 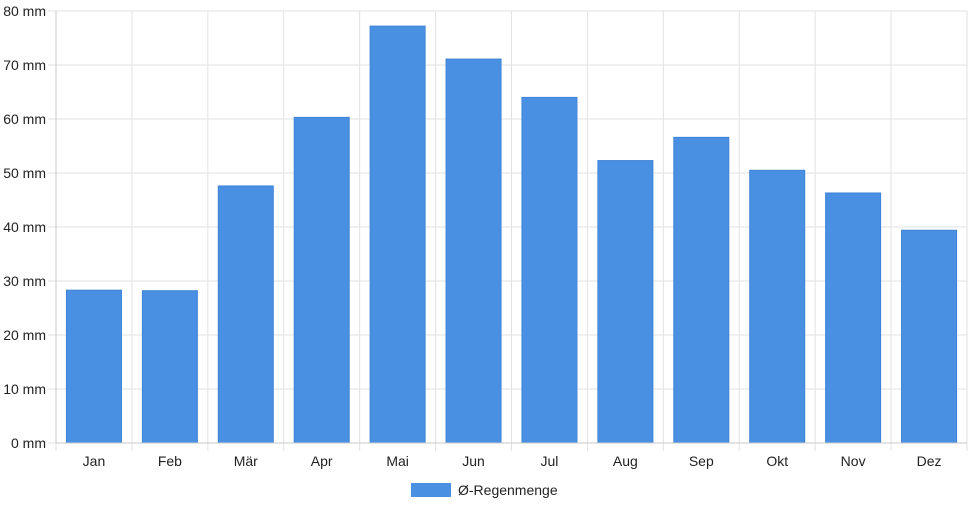 I want to click on y-tick-label: 60 mm, so click(x=24, y=119).